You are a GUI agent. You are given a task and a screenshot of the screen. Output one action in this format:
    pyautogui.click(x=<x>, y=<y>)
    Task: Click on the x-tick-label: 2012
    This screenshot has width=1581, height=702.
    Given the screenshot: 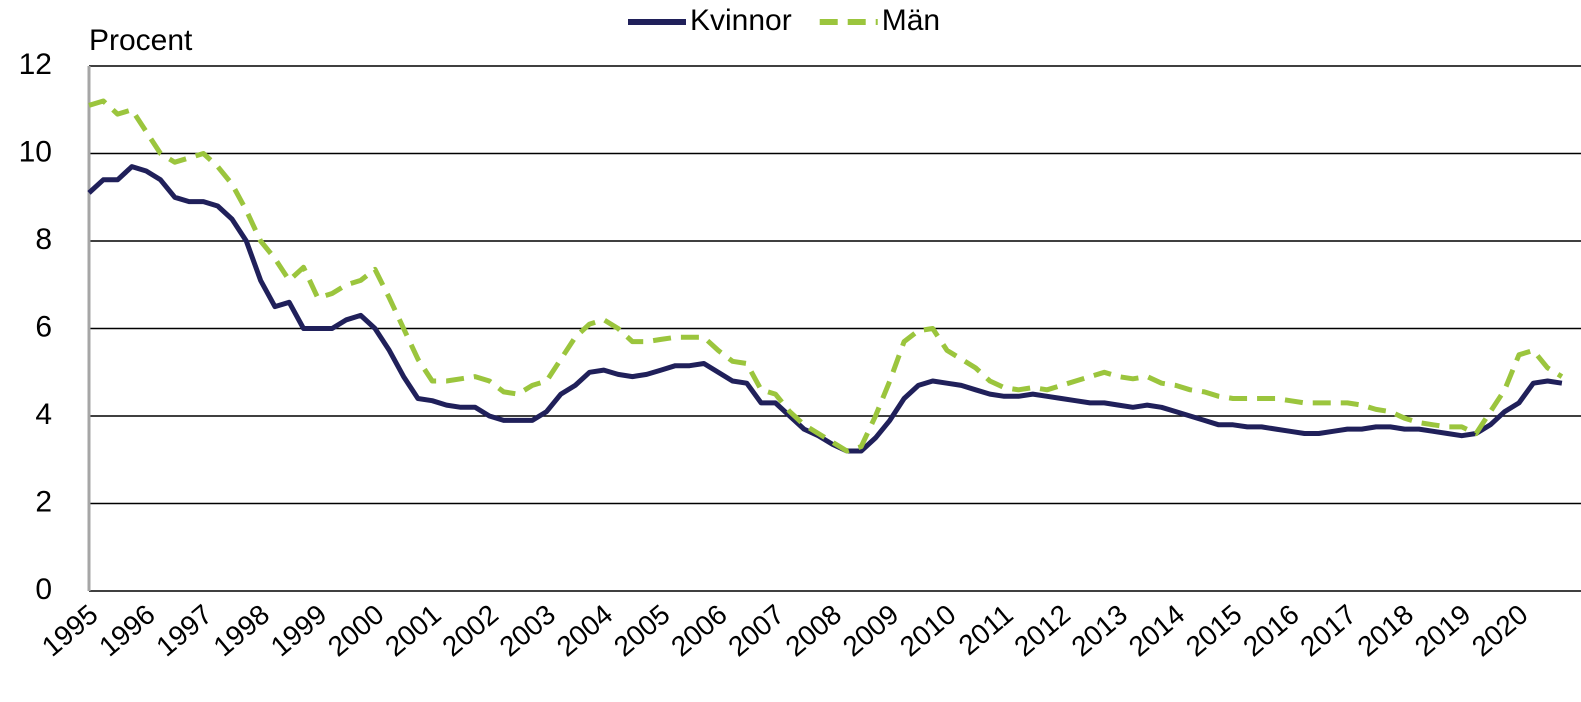 What is the action you would take?
    pyautogui.click(x=1042, y=631)
    